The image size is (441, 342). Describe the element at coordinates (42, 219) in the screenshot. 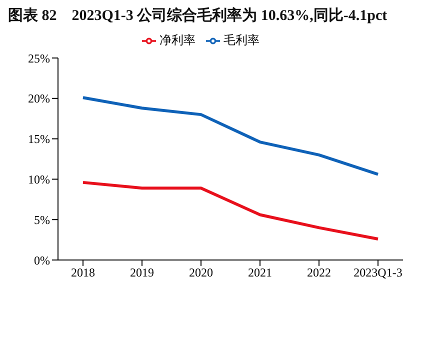

I see `y-tick-label: 5%` at that location.